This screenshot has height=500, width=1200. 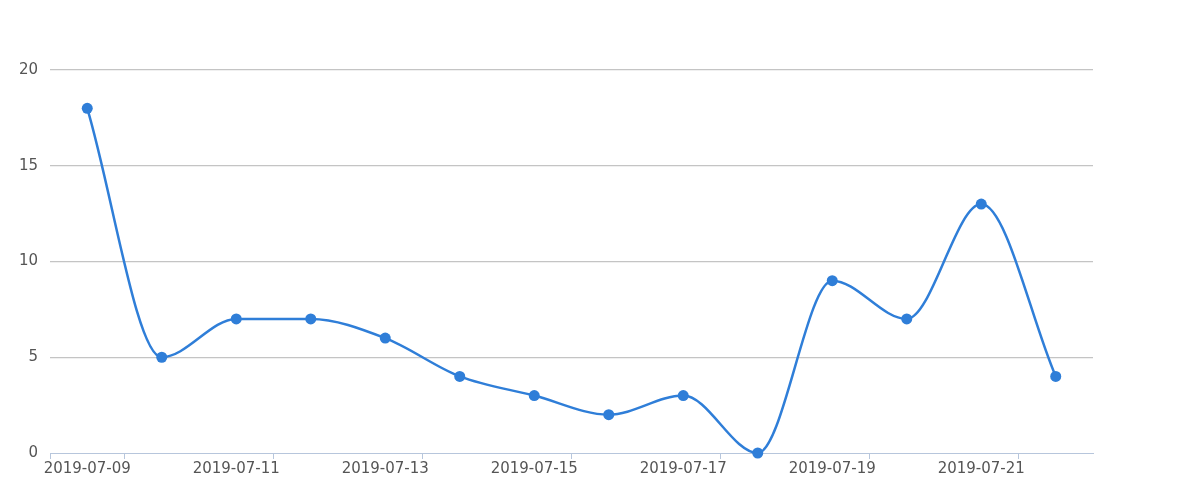 What do you see at coordinates (28, 164) in the screenshot?
I see `y-tick-label: 15` at bounding box center [28, 164].